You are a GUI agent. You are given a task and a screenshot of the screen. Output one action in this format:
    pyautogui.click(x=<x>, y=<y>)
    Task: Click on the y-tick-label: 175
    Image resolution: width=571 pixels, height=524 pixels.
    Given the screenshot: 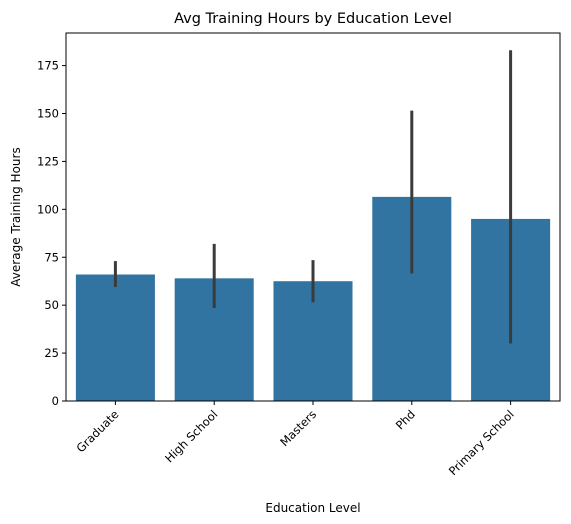 What is the action you would take?
    pyautogui.click(x=48, y=66)
    